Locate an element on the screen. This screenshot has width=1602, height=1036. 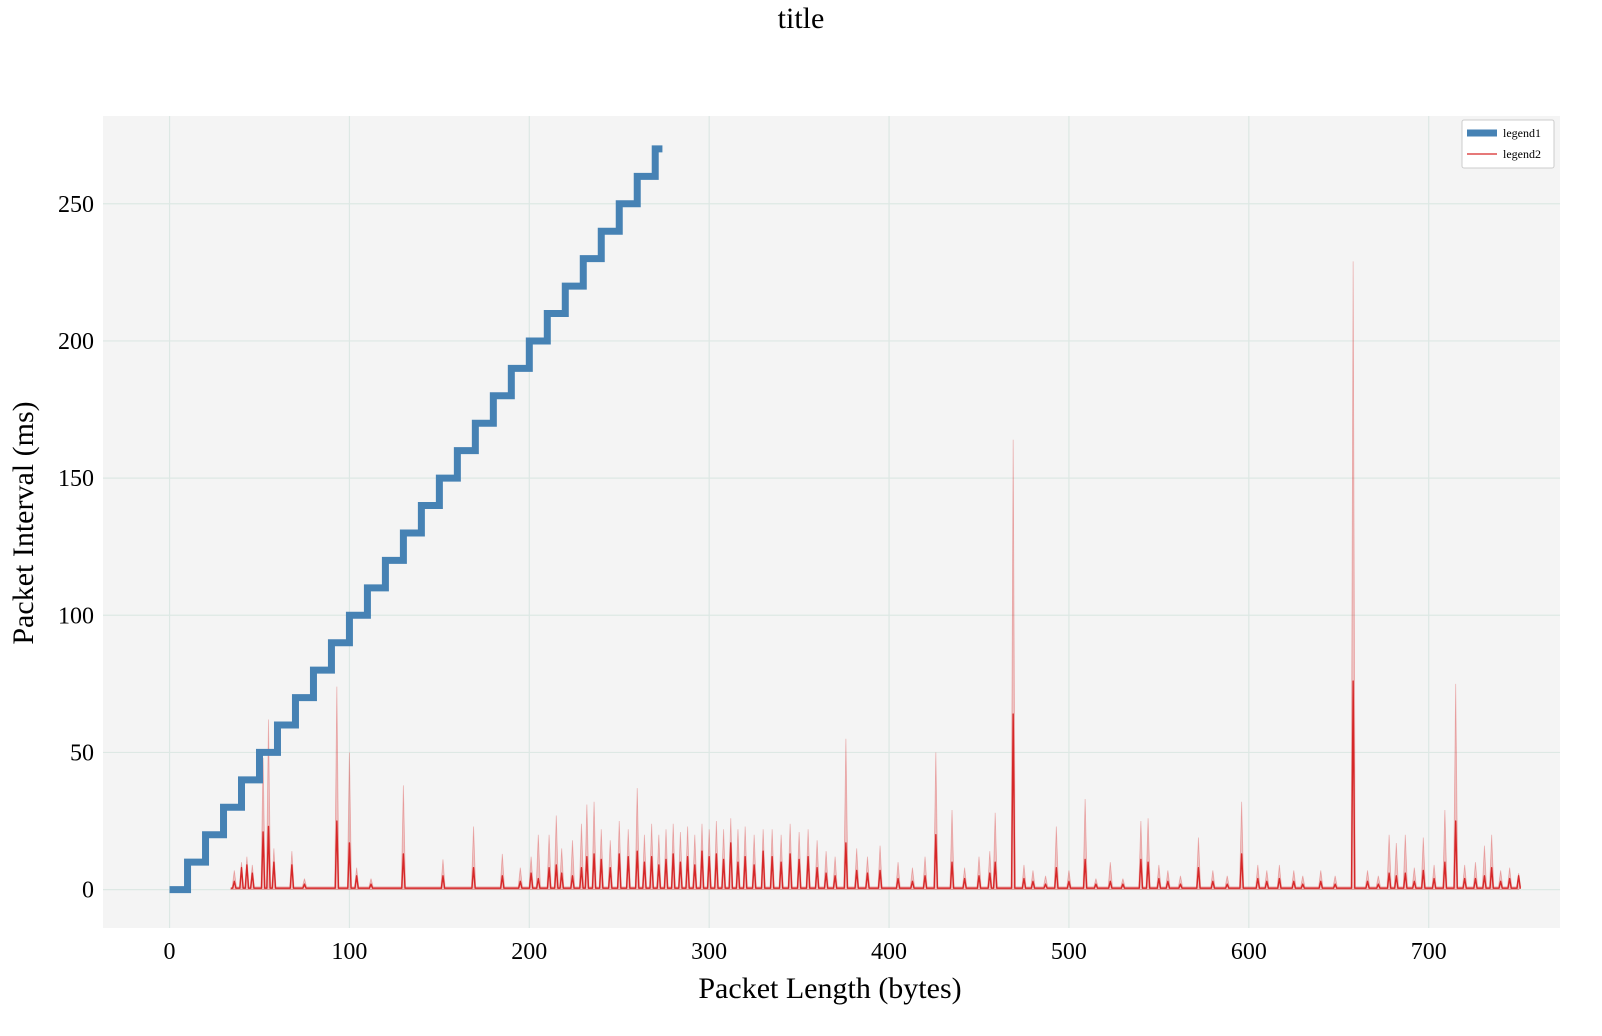
chart-title: title is located at coordinates (801, 18).